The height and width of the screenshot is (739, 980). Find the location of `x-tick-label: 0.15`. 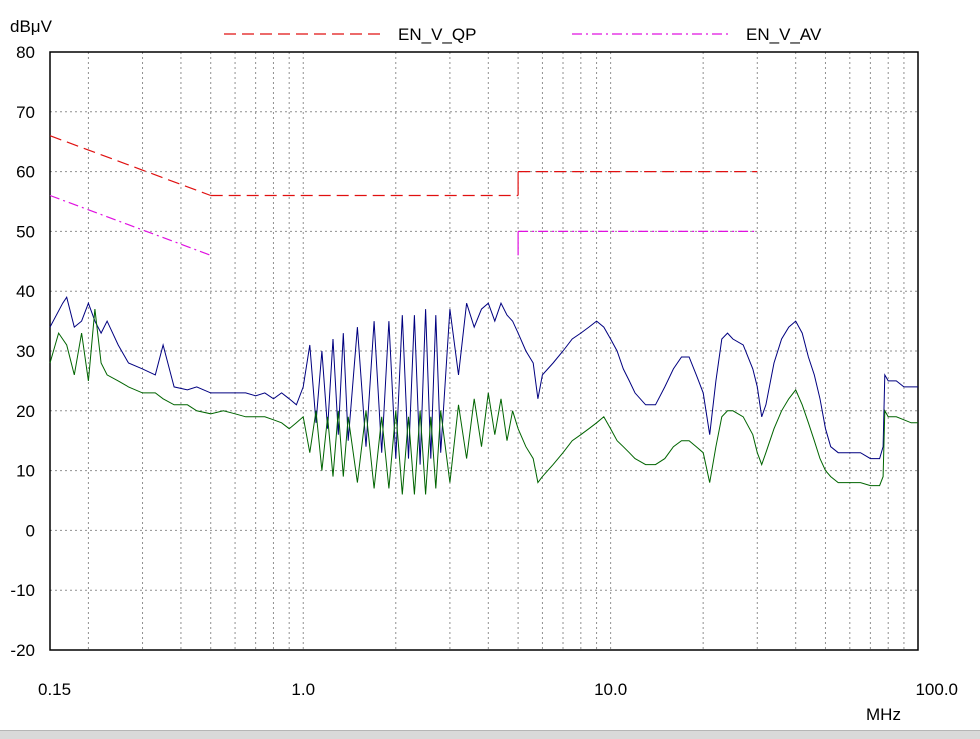

x-tick-label: 0.15 is located at coordinates (54, 689).